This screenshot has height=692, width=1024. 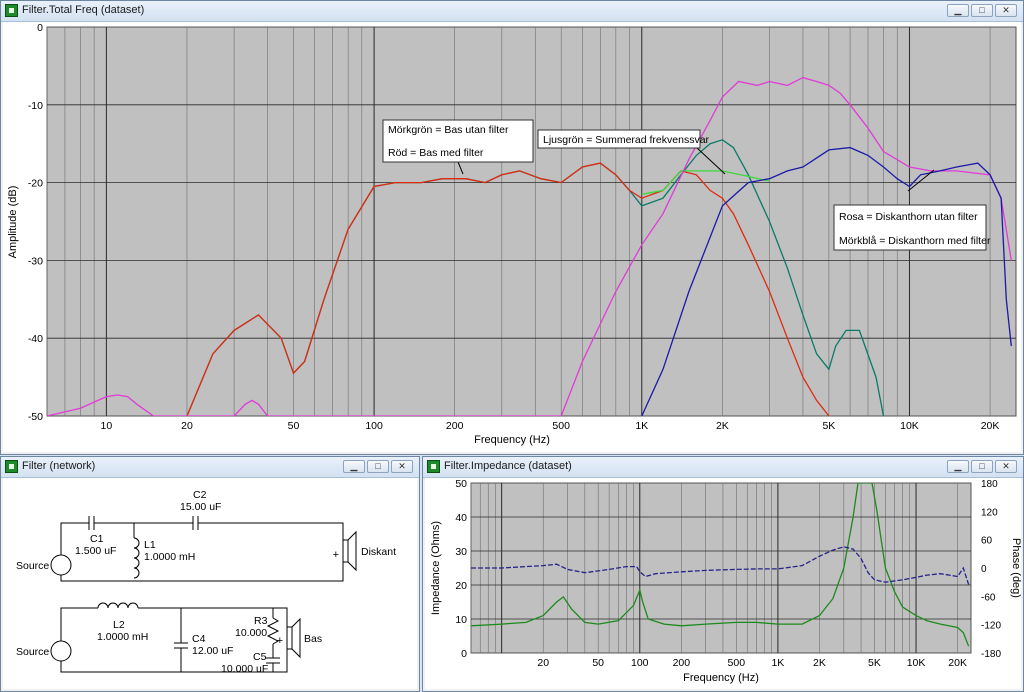 I want to click on y2-axis-label: Phase (deg), so click(x=1015, y=568).